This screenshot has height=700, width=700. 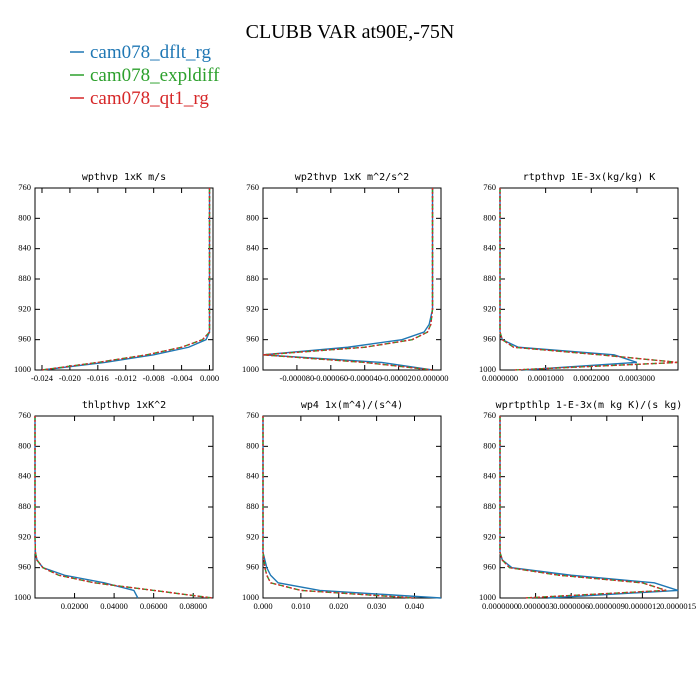 What do you see at coordinates (536, 606) in the screenshot?
I see `x-tick-label: 0.0000003` at bounding box center [536, 606].